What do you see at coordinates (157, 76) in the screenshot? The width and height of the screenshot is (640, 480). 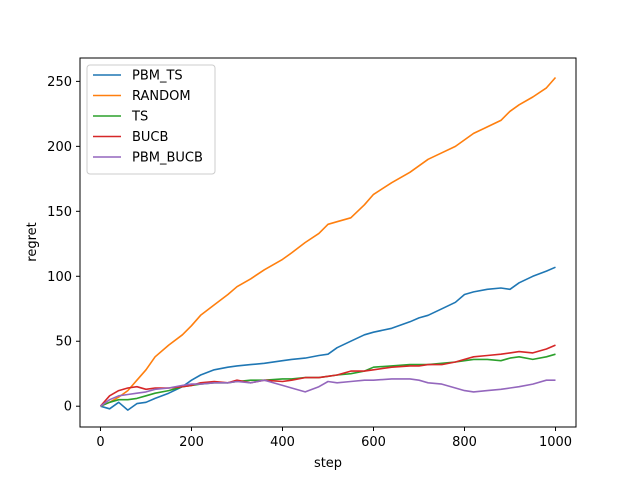 I see `legend-label-pbm-ts: PBM_TS` at bounding box center [157, 76].